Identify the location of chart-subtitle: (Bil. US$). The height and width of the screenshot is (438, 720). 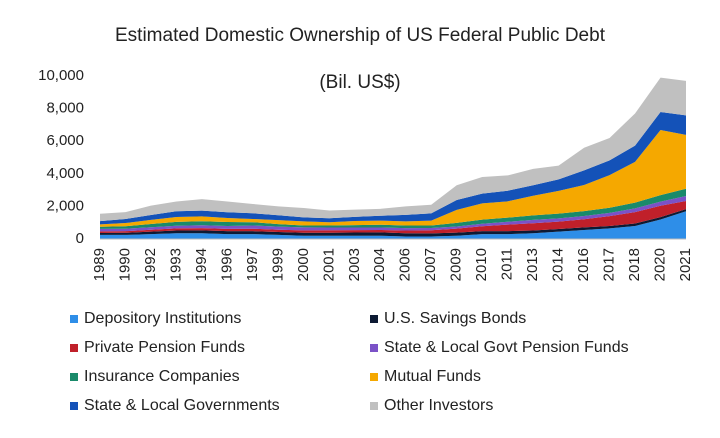
(360, 82).